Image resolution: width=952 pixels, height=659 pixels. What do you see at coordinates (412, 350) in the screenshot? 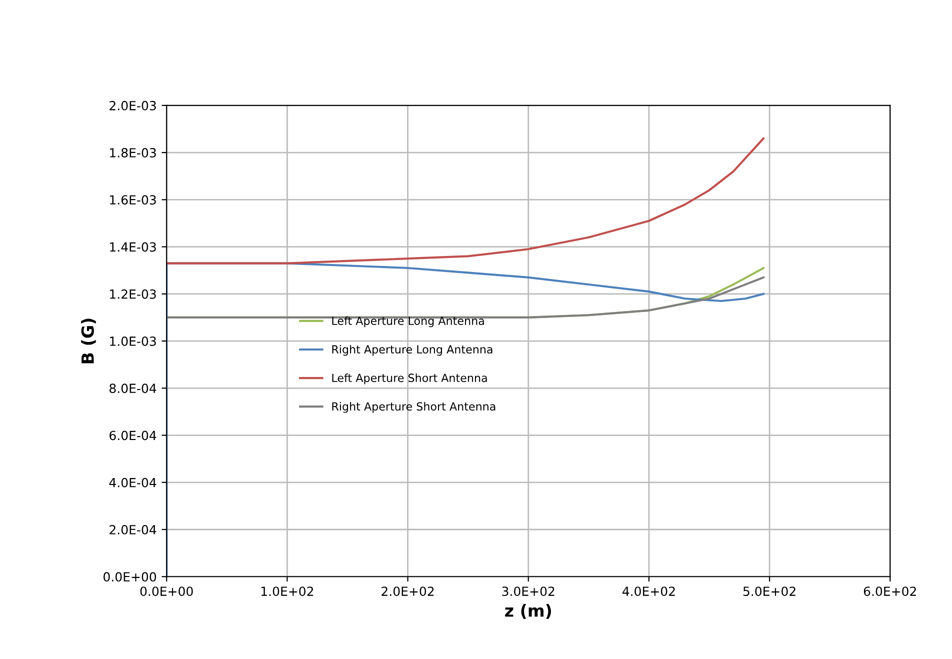
I see `legend-label: Right Aperture Long Antenna` at bounding box center [412, 350].